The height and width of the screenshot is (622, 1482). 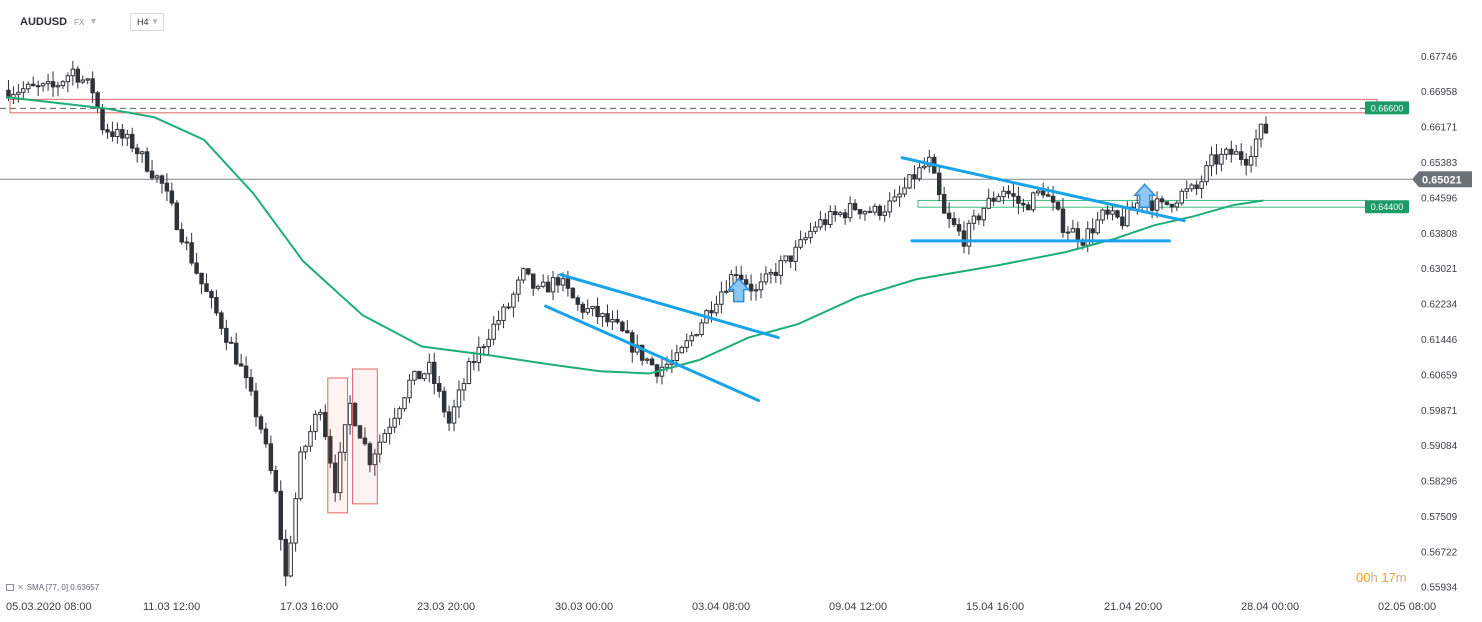 What do you see at coordinates (1439, 198) in the screenshot?
I see `y-tick-label: 0.64596` at bounding box center [1439, 198].